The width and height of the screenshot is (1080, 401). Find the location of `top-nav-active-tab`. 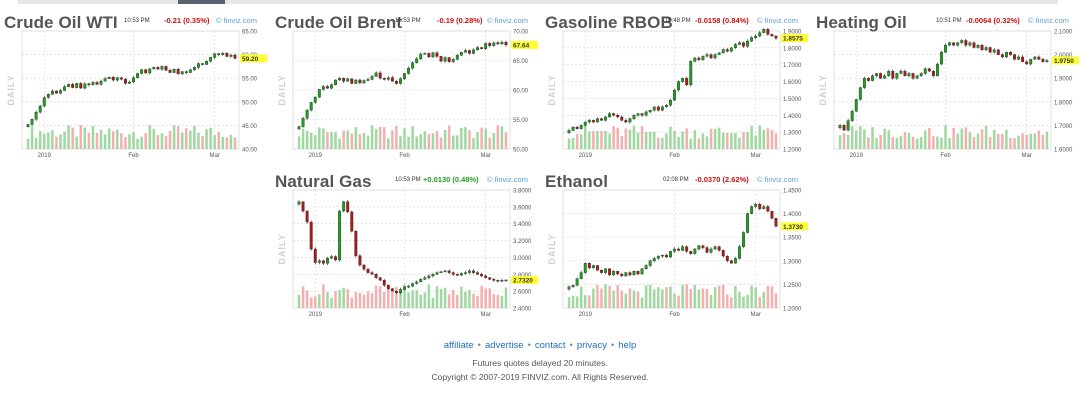

top-nav-active-tab is located at coordinates (201, 2).